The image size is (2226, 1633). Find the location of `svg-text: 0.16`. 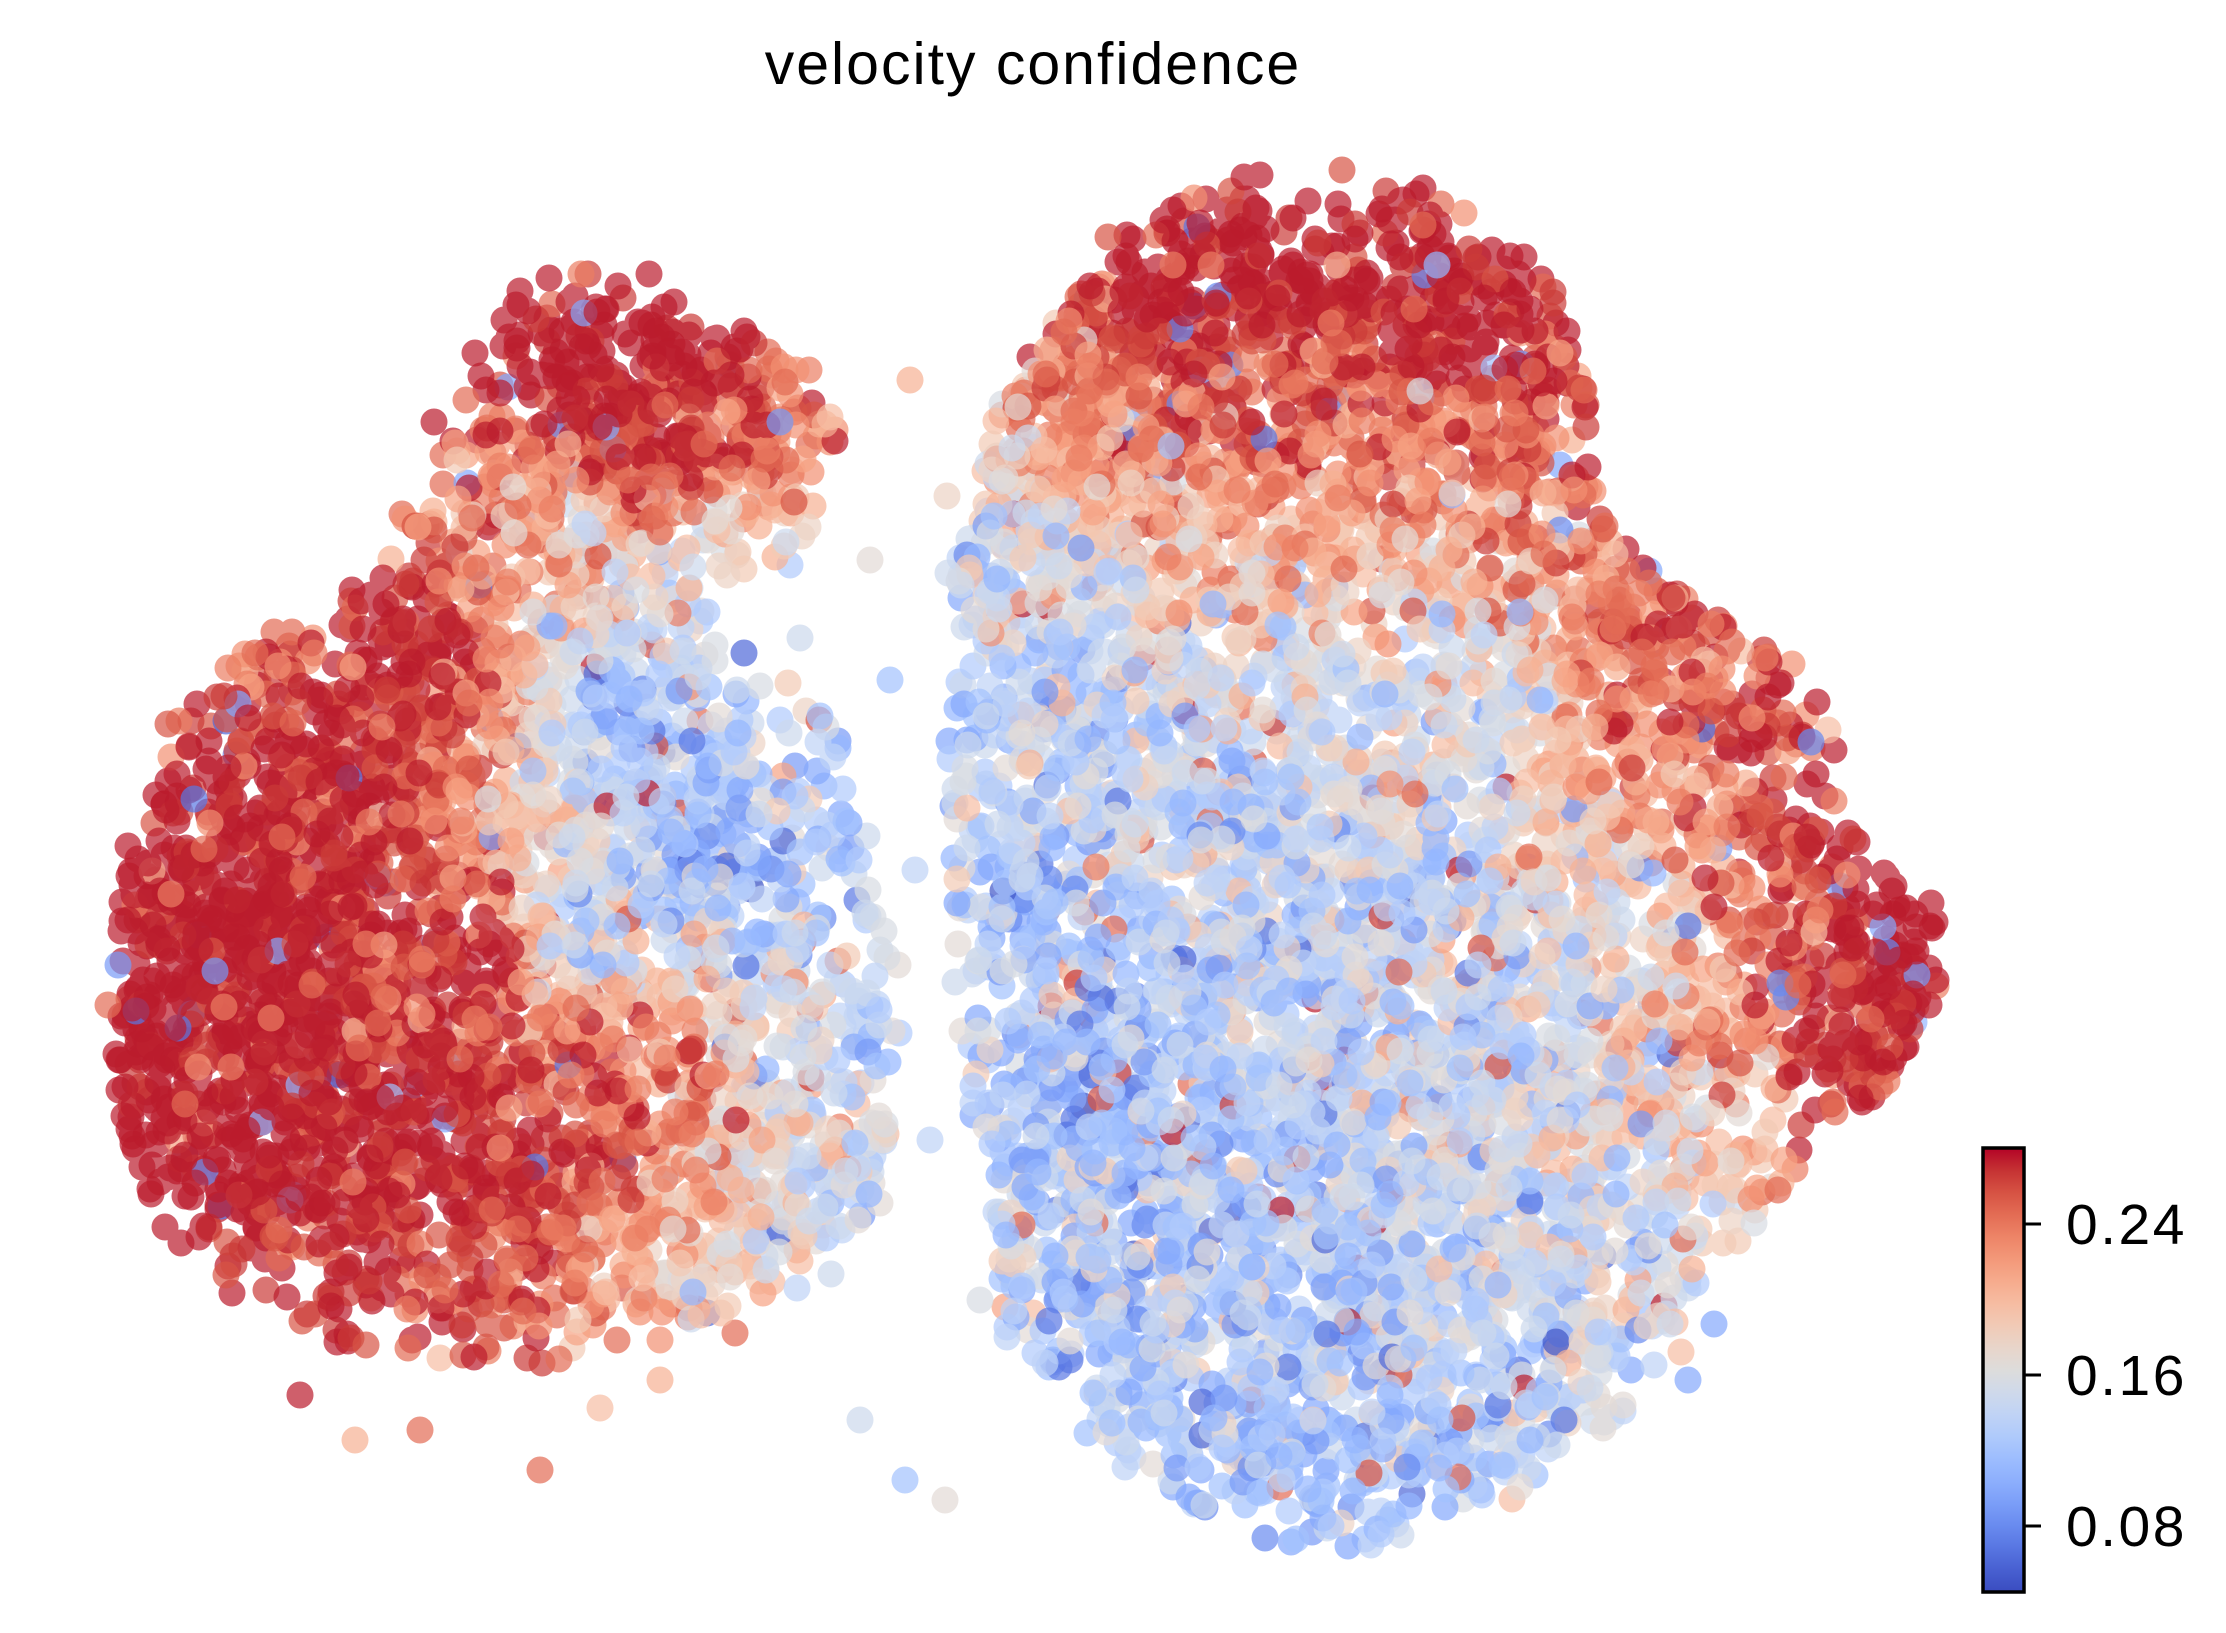

svg-text: 0.16 is located at coordinates (2126, 1376).